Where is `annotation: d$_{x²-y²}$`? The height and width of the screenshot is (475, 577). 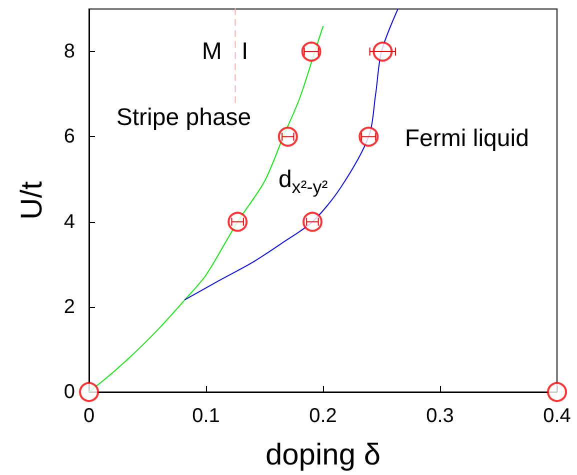
annotation: d$_{x²-y²}$ is located at coordinates (303, 182).